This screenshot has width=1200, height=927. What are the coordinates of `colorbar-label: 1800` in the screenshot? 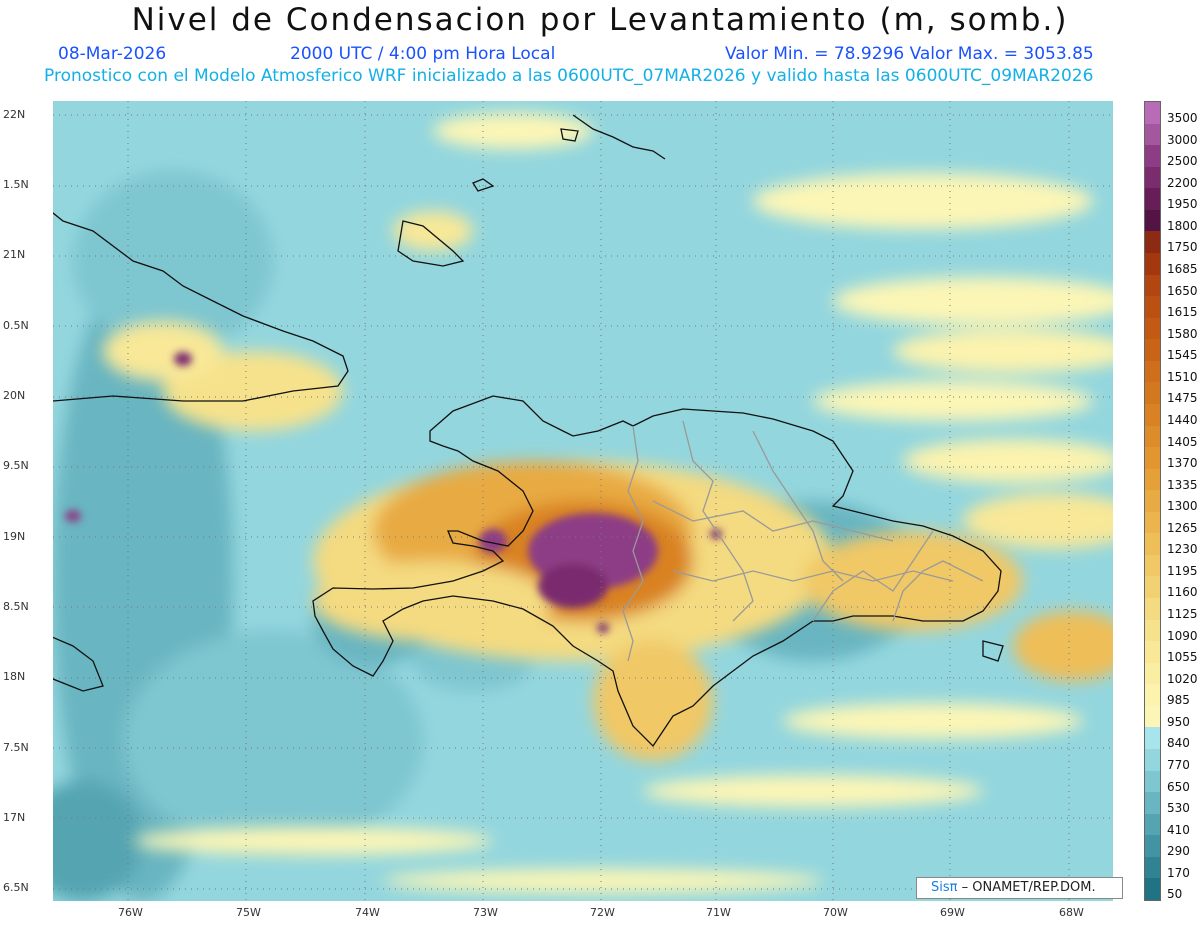 It's located at (1182, 225).